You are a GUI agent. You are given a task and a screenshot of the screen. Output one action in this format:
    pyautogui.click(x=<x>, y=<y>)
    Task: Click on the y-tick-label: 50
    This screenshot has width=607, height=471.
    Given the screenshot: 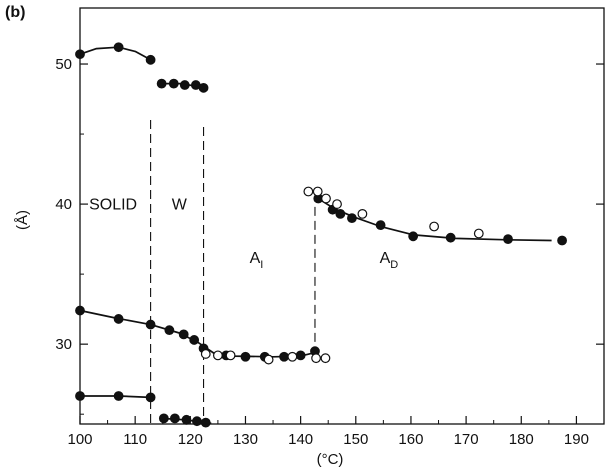 What is the action you would take?
    pyautogui.click(x=63, y=64)
    